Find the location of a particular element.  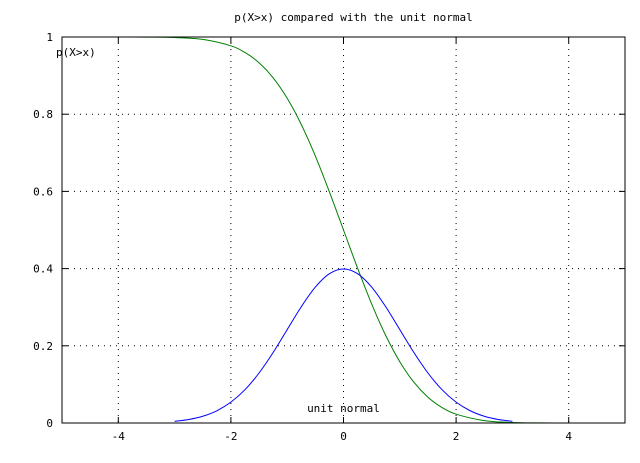

x-tick-label: 4 is located at coordinates (568, 436).